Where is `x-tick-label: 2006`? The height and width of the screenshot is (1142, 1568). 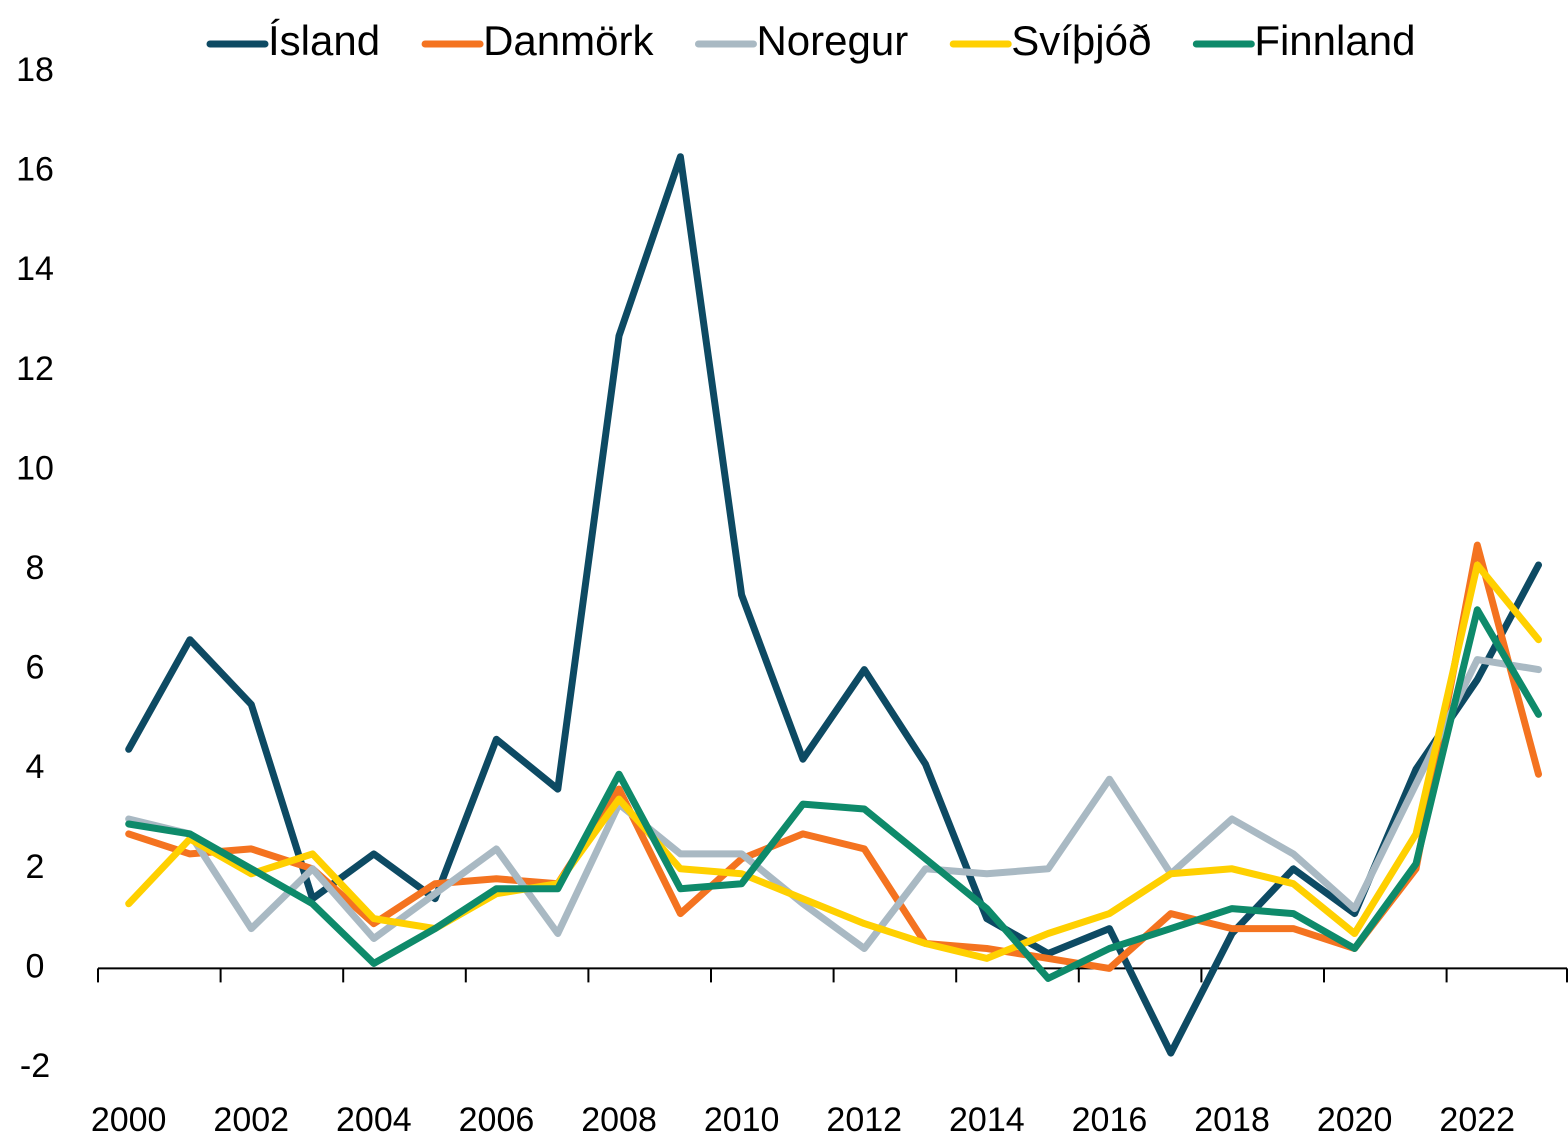
x-tick-label: 2006 is located at coordinates (497, 1120).